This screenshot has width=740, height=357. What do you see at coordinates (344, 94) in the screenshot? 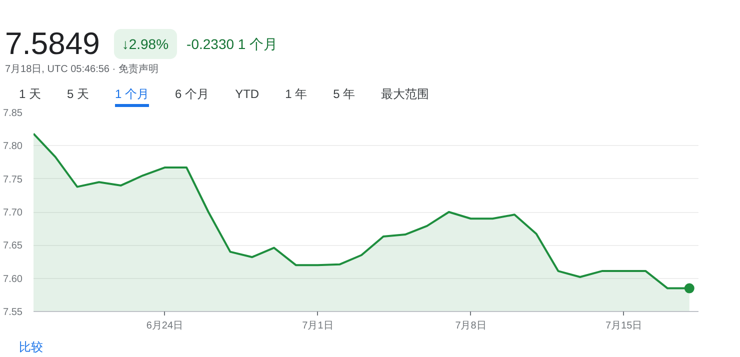
I see `text: 5 年` at bounding box center [344, 94].